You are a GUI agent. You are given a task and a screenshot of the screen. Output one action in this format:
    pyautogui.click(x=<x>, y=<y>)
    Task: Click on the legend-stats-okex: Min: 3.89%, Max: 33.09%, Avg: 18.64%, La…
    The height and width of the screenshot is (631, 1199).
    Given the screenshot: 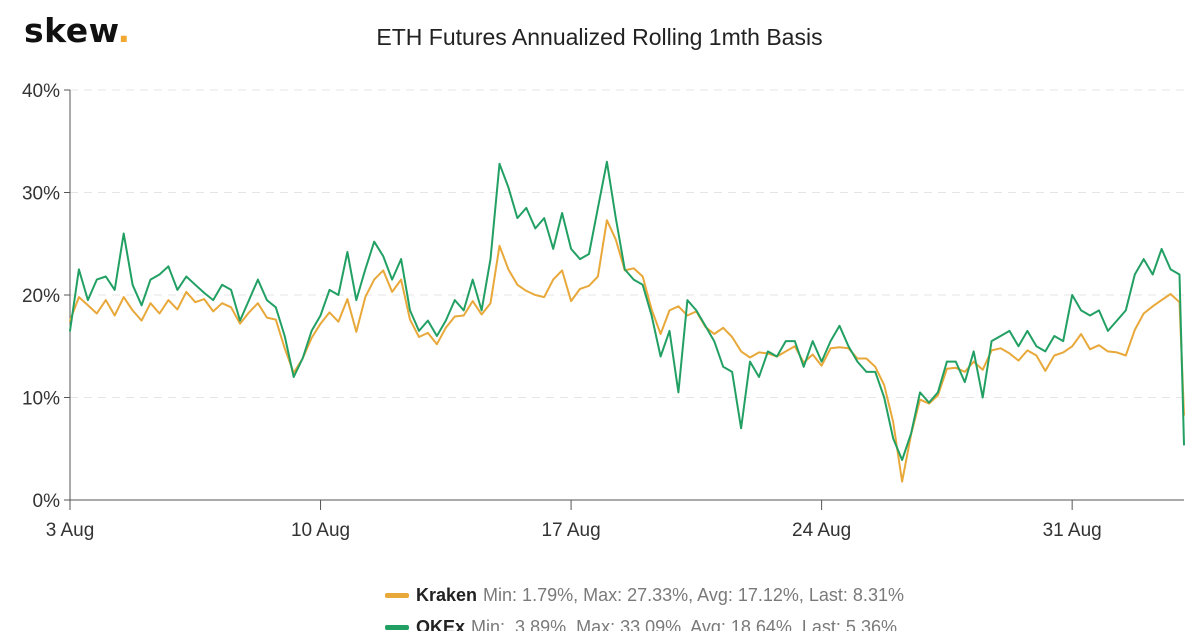 What is the action you would take?
    pyautogui.click(x=684, y=624)
    